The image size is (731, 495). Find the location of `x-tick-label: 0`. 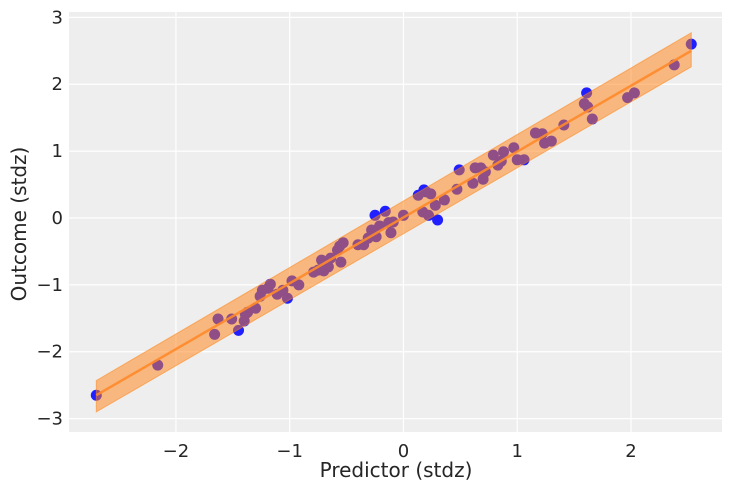

x-tick-label: 0 is located at coordinates (403, 451).